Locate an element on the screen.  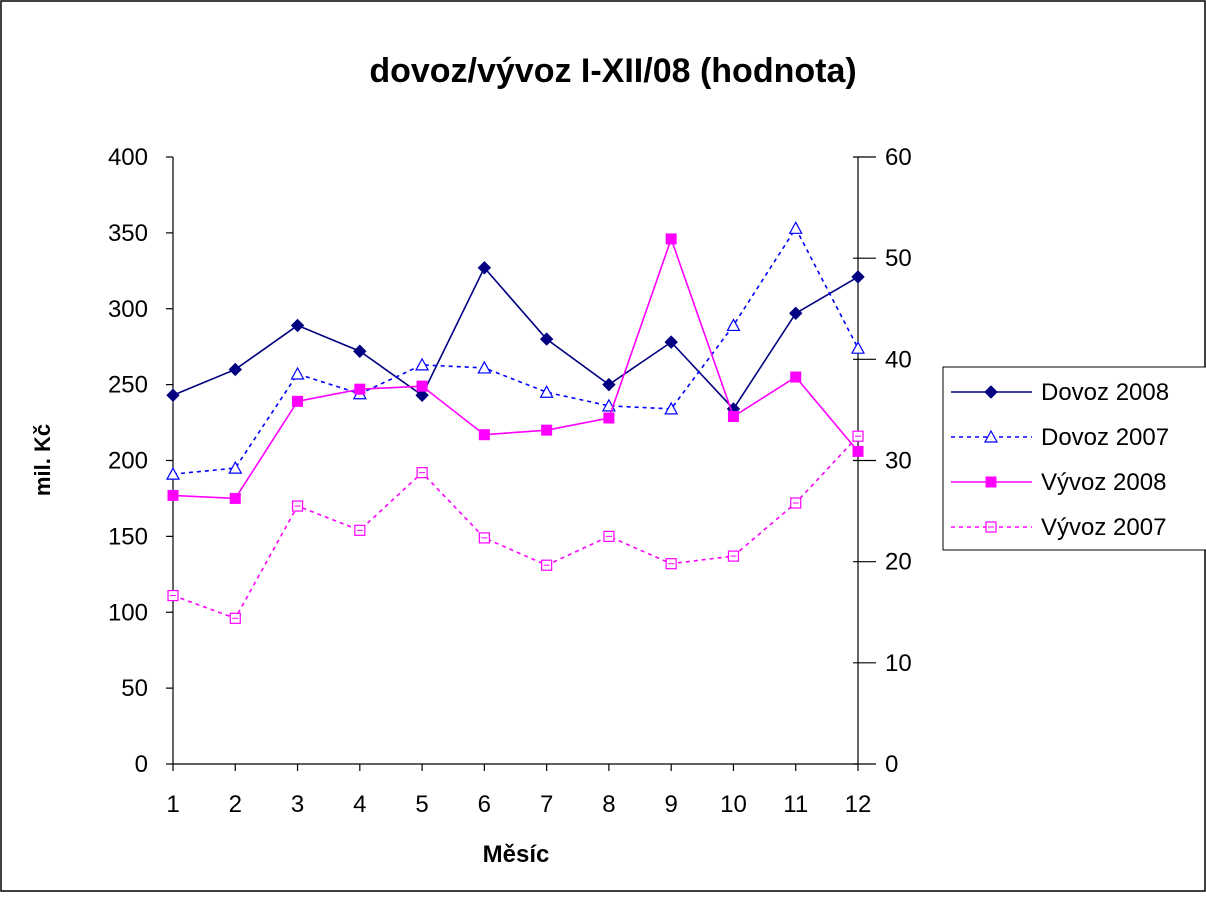
x-tick-label: 6 is located at coordinates (484, 804).